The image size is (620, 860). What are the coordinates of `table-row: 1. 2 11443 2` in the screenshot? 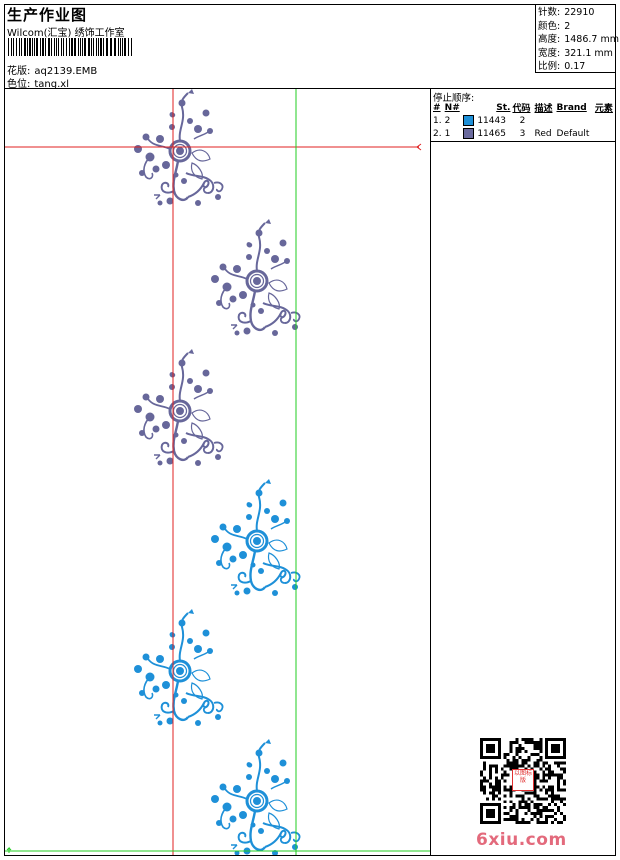 It's located at (524, 120).